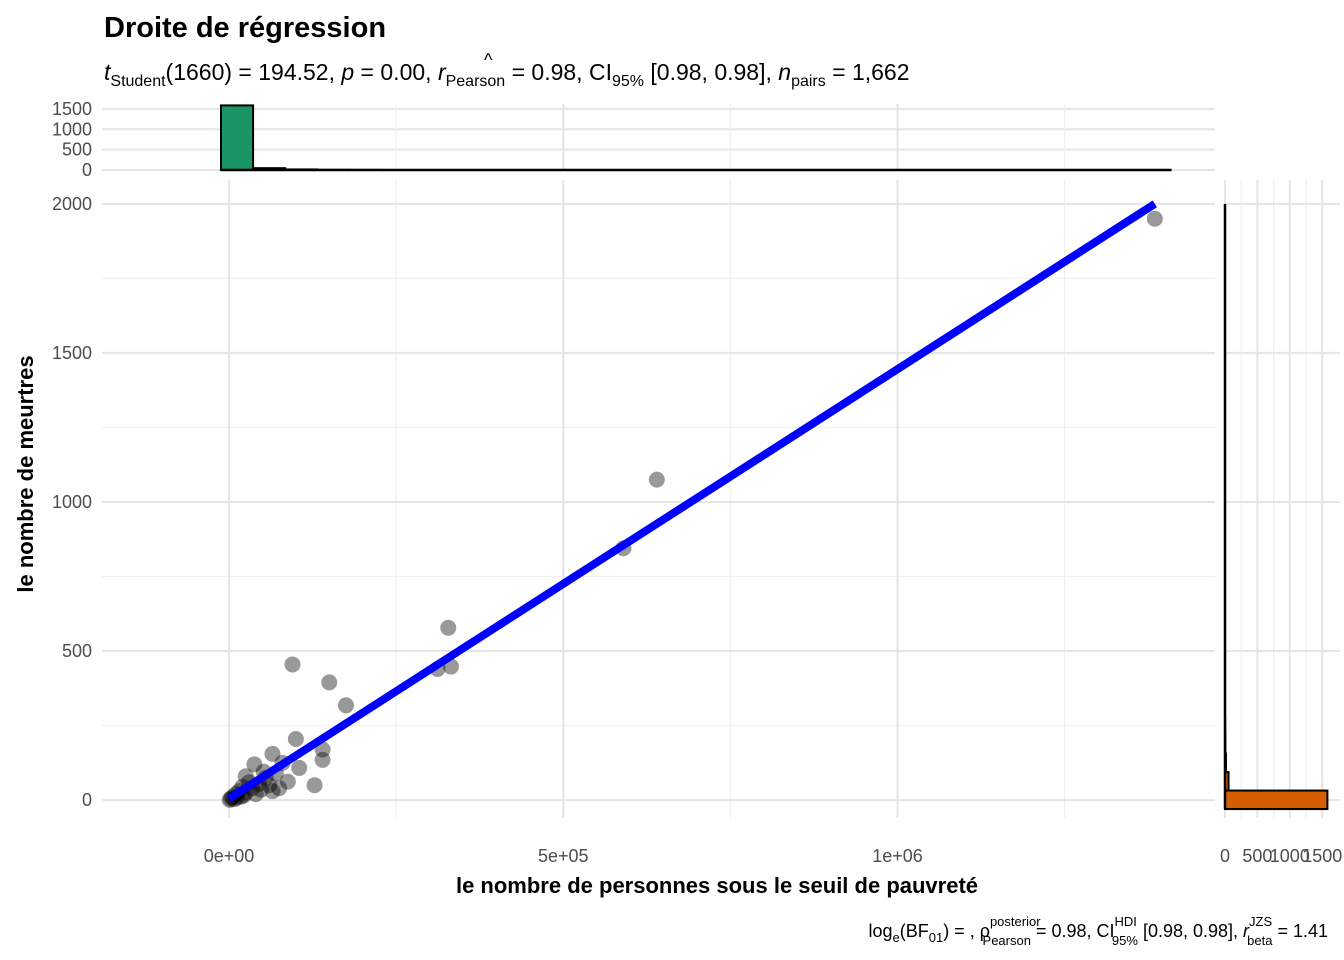 This screenshot has height=960, width=1344. What do you see at coordinates (1276, 800) in the screenshot?
I see `right-hist-bar` at bounding box center [1276, 800].